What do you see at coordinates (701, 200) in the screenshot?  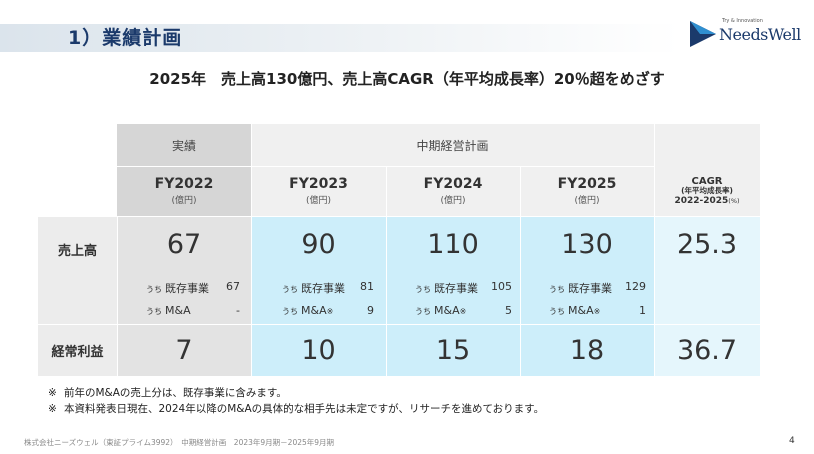 I see `cagr-range: 2022-2025` at bounding box center [701, 200].